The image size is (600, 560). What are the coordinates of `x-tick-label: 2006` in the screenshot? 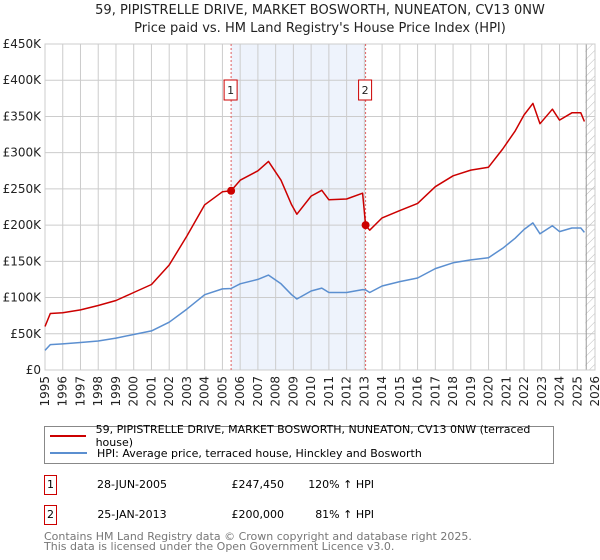 It's located at (240, 391).